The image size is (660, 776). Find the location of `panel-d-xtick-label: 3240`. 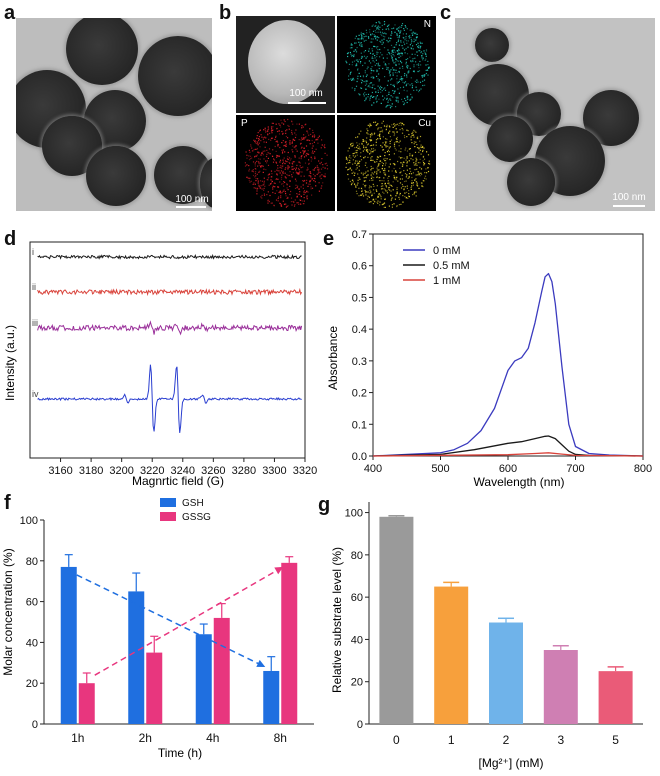

panel-d-xtick-label: 3240 is located at coordinates (183, 471).